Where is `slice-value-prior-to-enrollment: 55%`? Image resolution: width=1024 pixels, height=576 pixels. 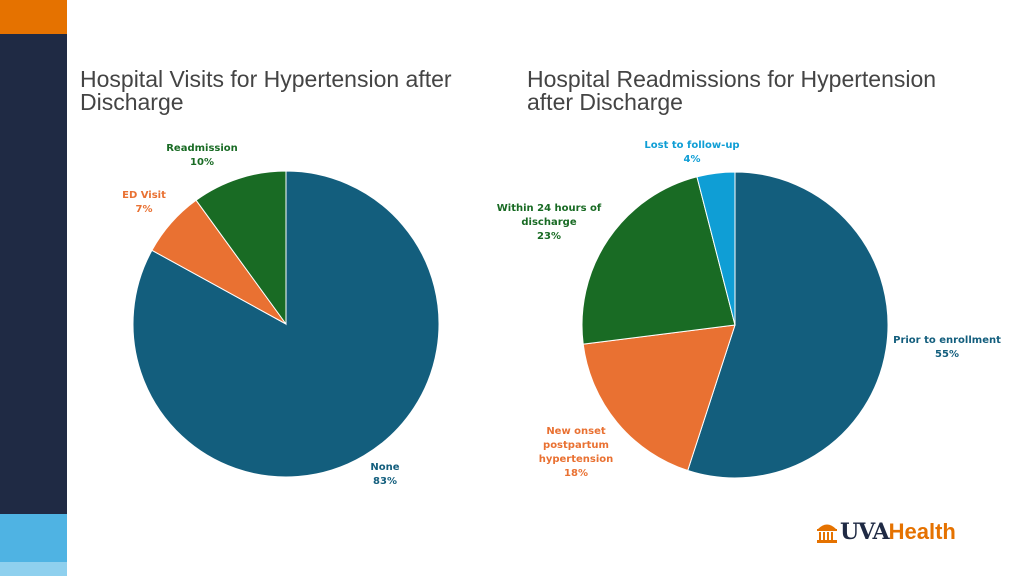 slice-value-prior-to-enrollment: 55% is located at coordinates (947, 354).